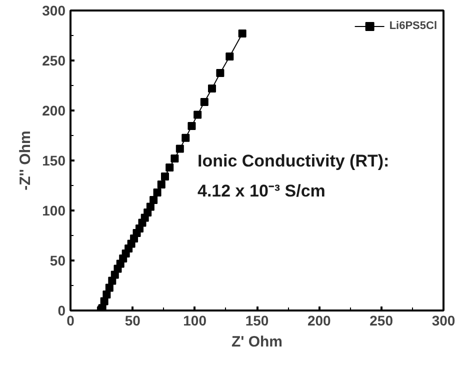 This screenshot has width=471, height=369. What do you see at coordinates (54, 110) in the screenshot?
I see `y-tick-label: 200` at bounding box center [54, 110].